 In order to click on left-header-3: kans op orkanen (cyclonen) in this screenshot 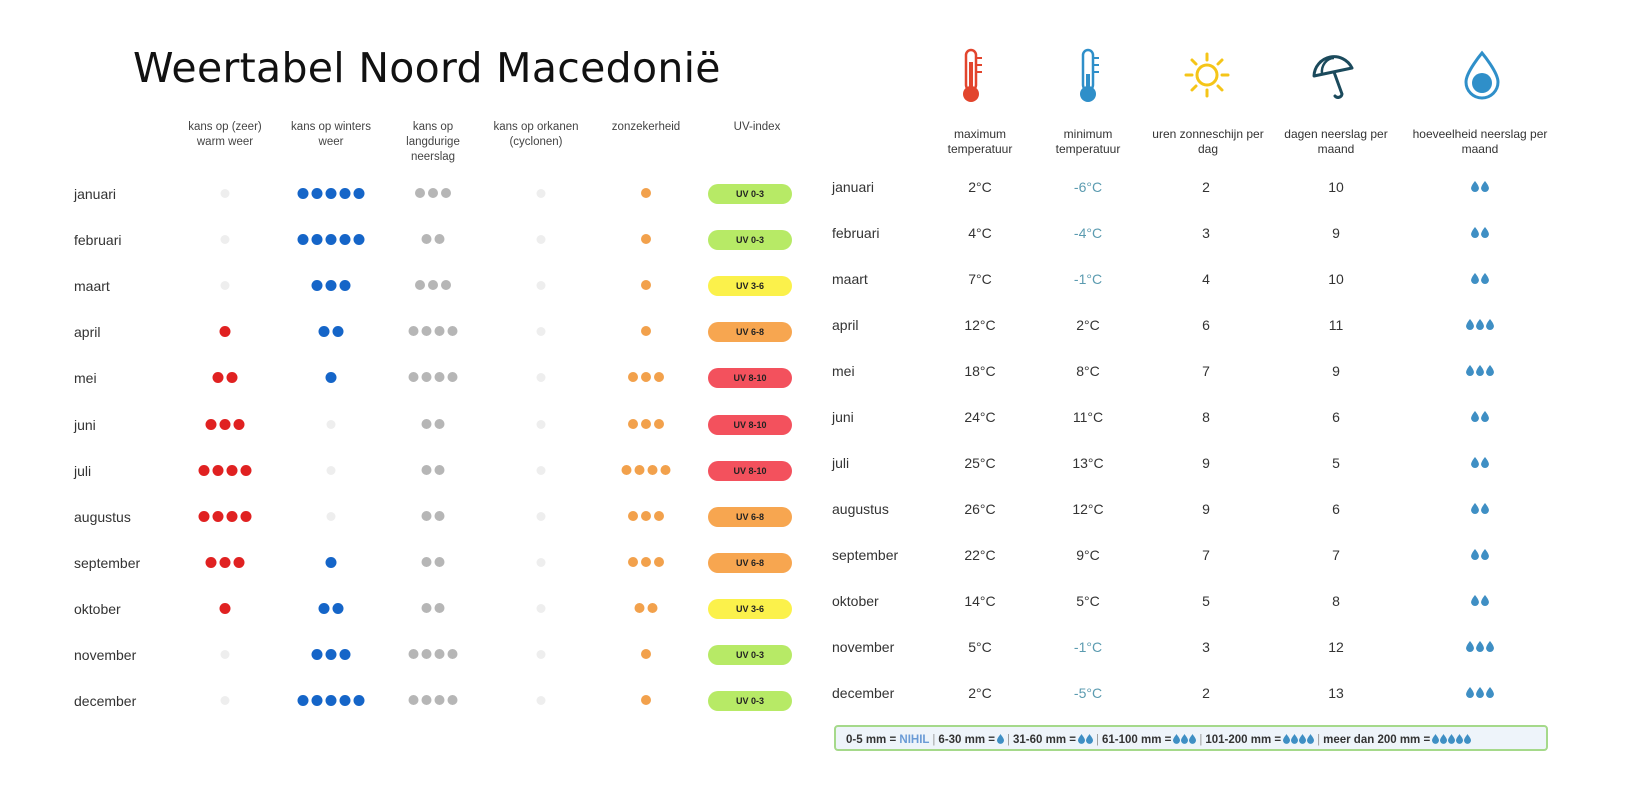, I will do `click(536, 134)`.